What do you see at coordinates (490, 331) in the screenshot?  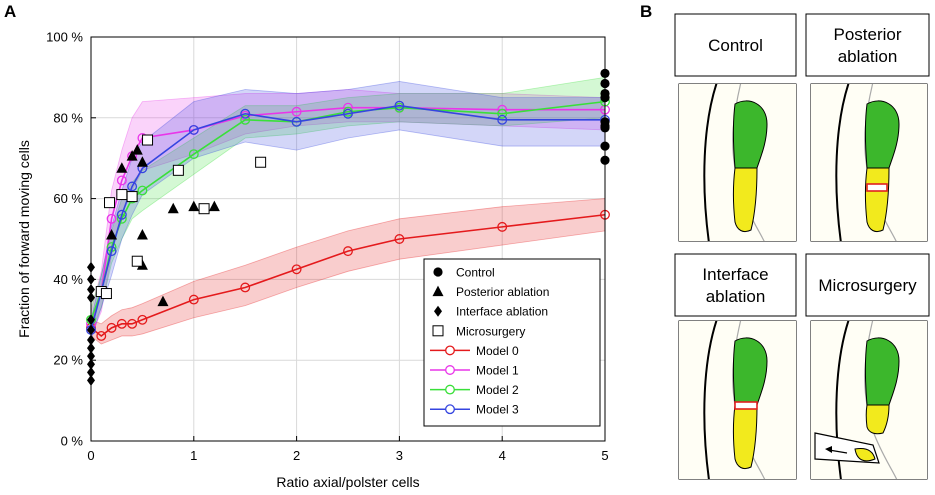 I see `legend-label: Microsurgery` at bounding box center [490, 331].